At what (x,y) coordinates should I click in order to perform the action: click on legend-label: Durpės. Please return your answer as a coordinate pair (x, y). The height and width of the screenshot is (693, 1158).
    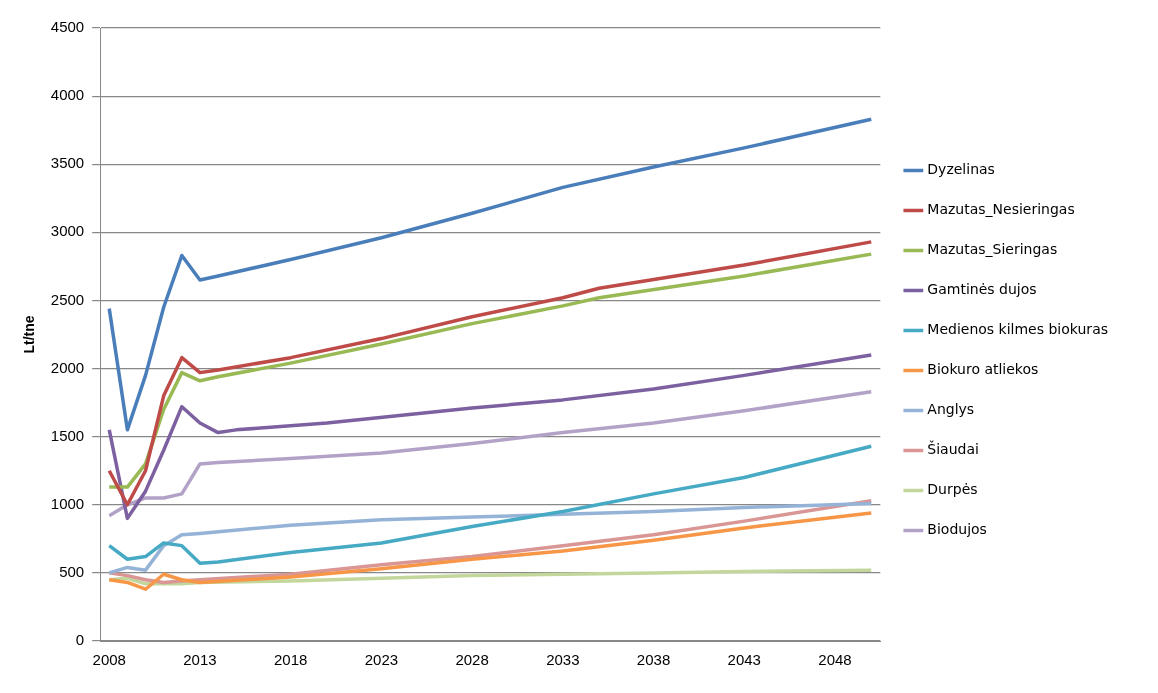
    Looking at the image, I should click on (952, 489).